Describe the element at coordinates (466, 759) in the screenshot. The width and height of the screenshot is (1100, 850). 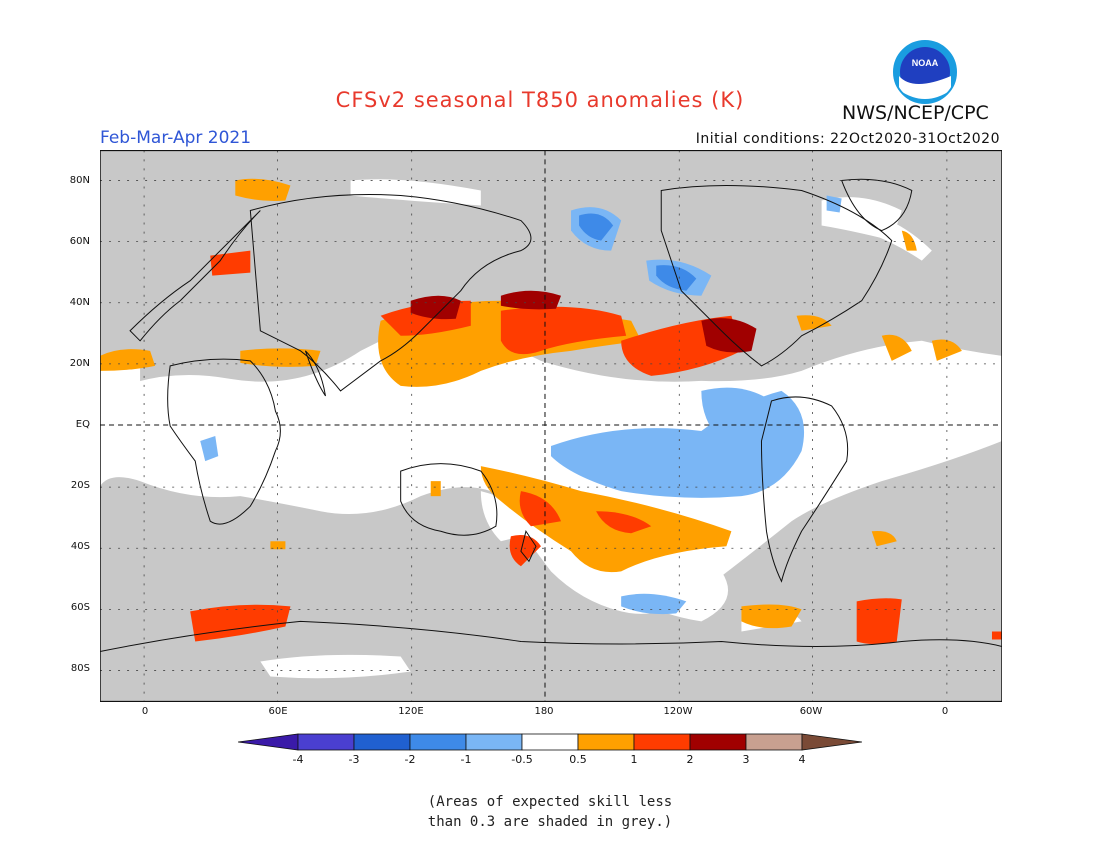
I see `colorbar-label: -1` at that location.